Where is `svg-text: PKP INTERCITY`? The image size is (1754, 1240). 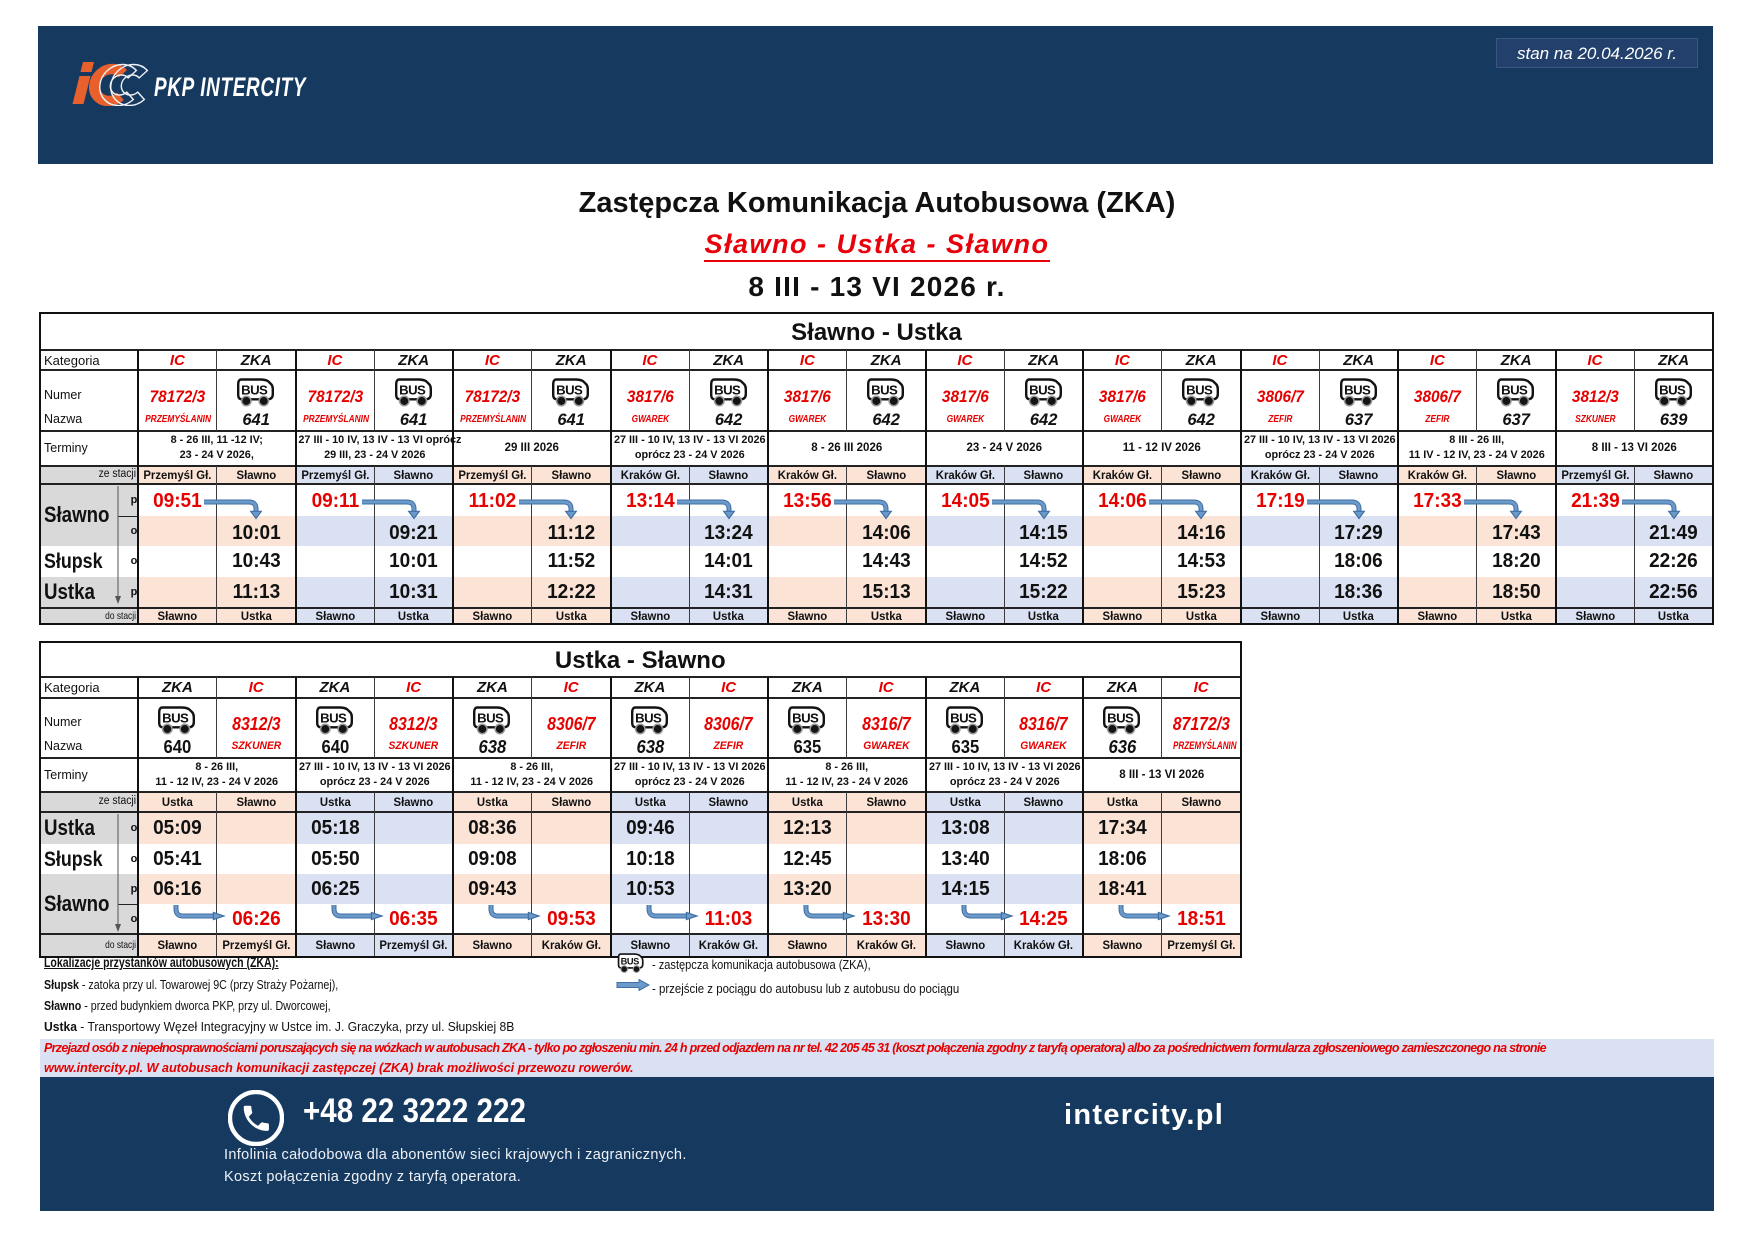 svg-text: PKP INTERCITY is located at coordinates (231, 87).